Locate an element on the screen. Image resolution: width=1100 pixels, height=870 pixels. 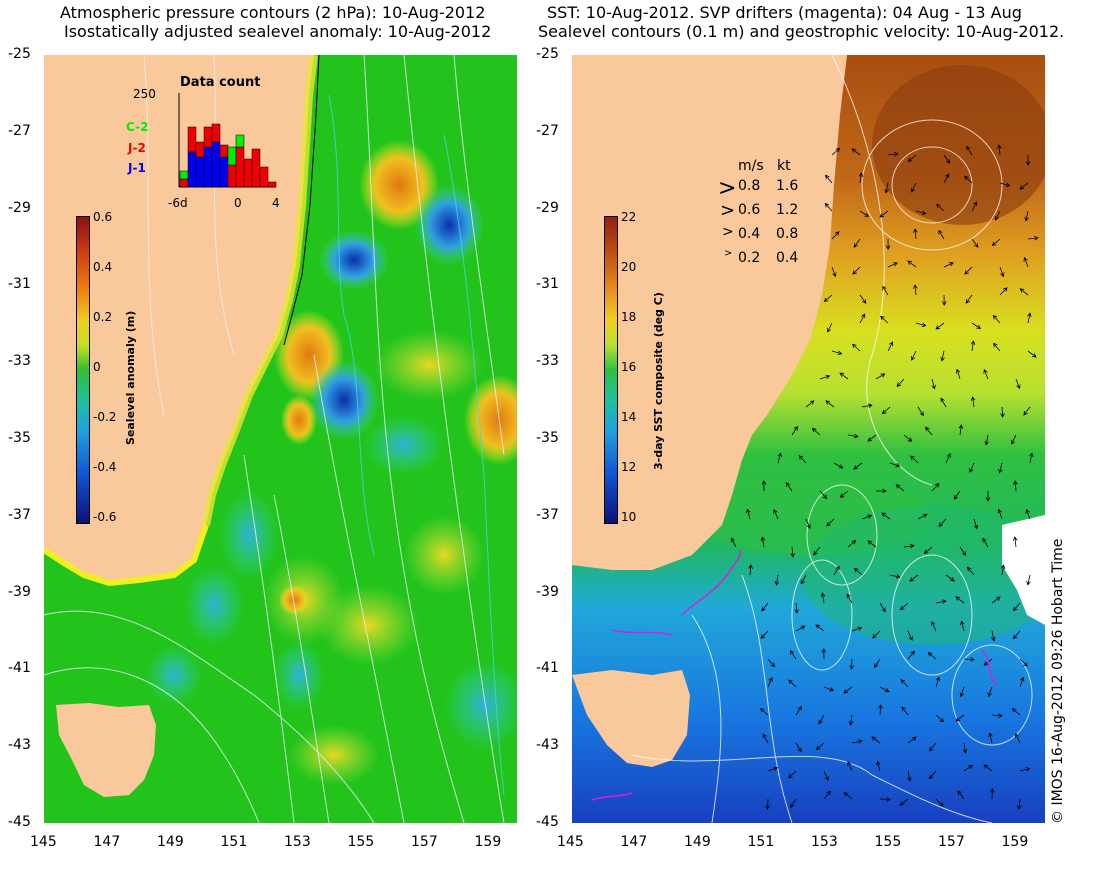
sst-colorbar-label: 3-day SST composite (deg C) is located at coordinates (658, 381).